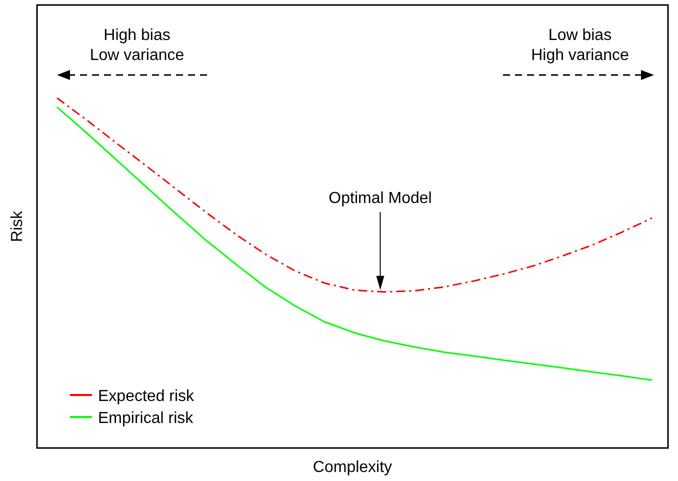  Describe the element at coordinates (17, 226) in the screenshot. I see `y-axis-title: Risk` at that location.